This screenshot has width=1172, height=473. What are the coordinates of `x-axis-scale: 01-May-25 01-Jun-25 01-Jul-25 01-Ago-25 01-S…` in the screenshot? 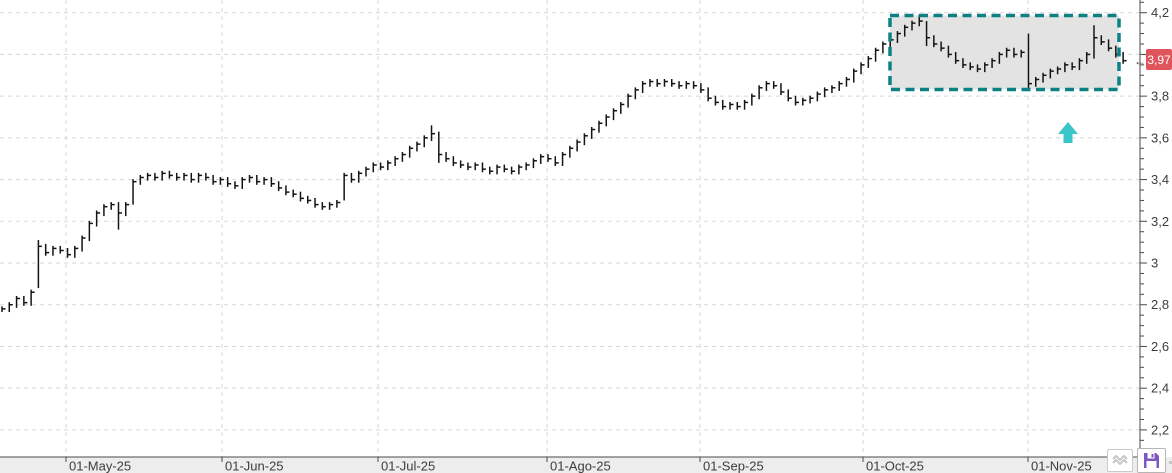 It's located at (578, 465).